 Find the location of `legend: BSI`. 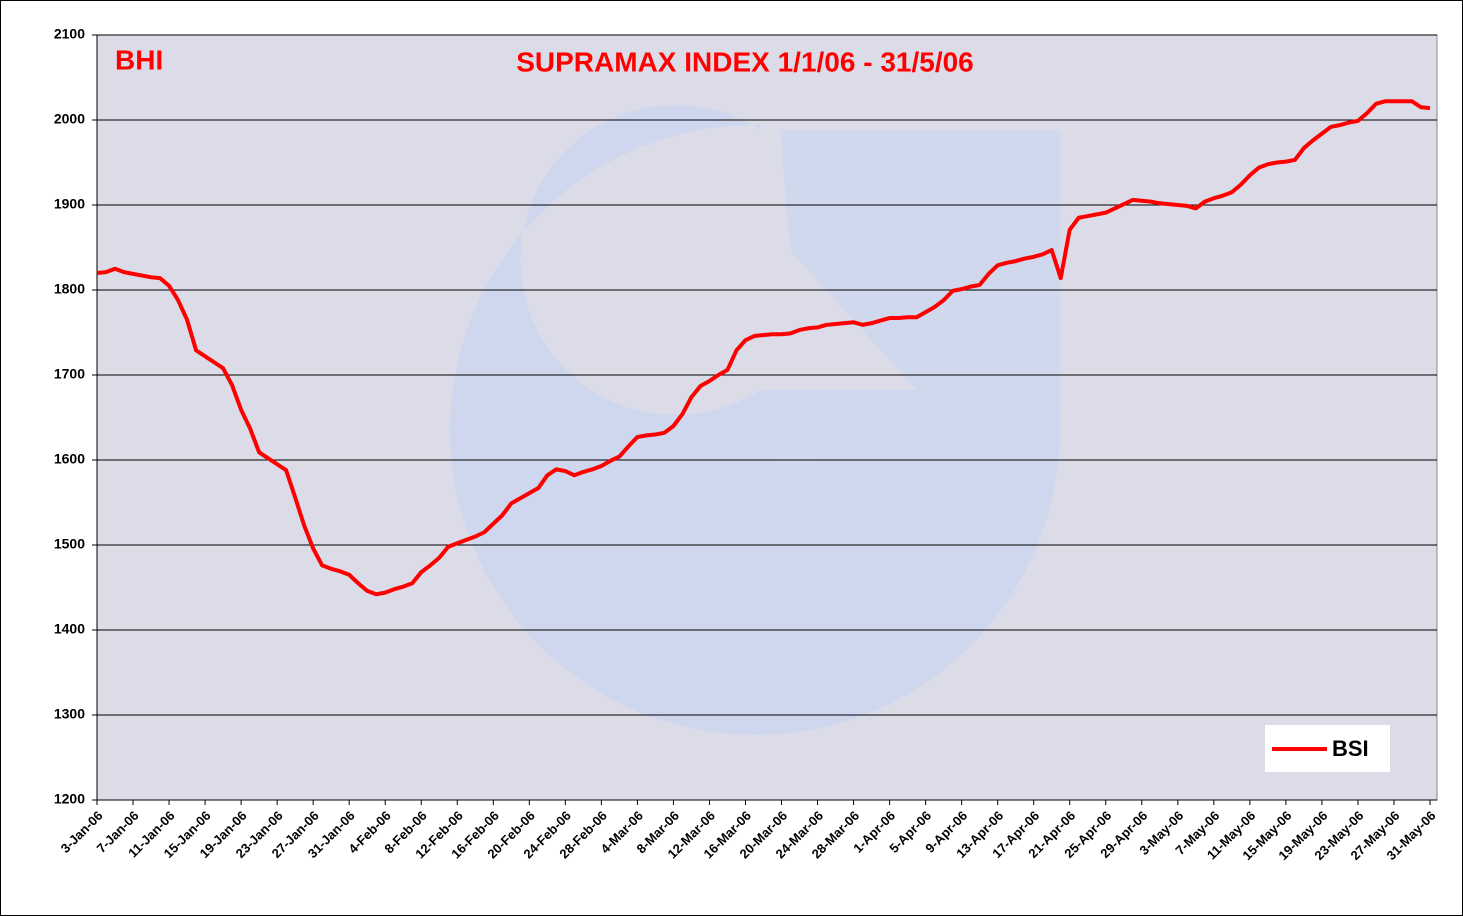

legend: BSI is located at coordinates (1327, 748).